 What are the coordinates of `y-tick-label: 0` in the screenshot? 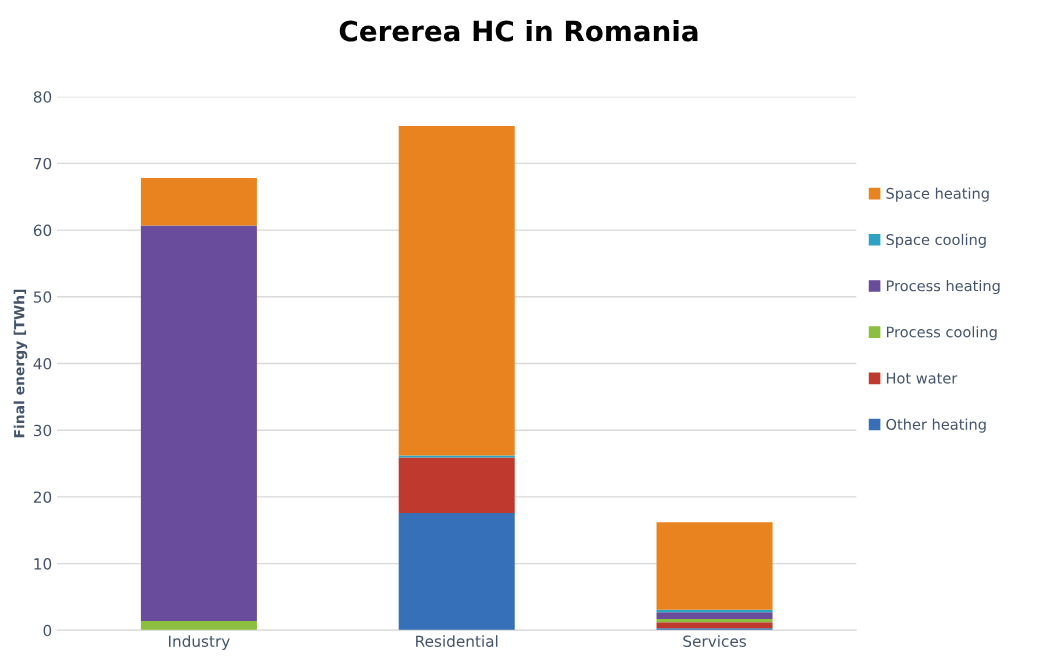 It's located at (47, 630).